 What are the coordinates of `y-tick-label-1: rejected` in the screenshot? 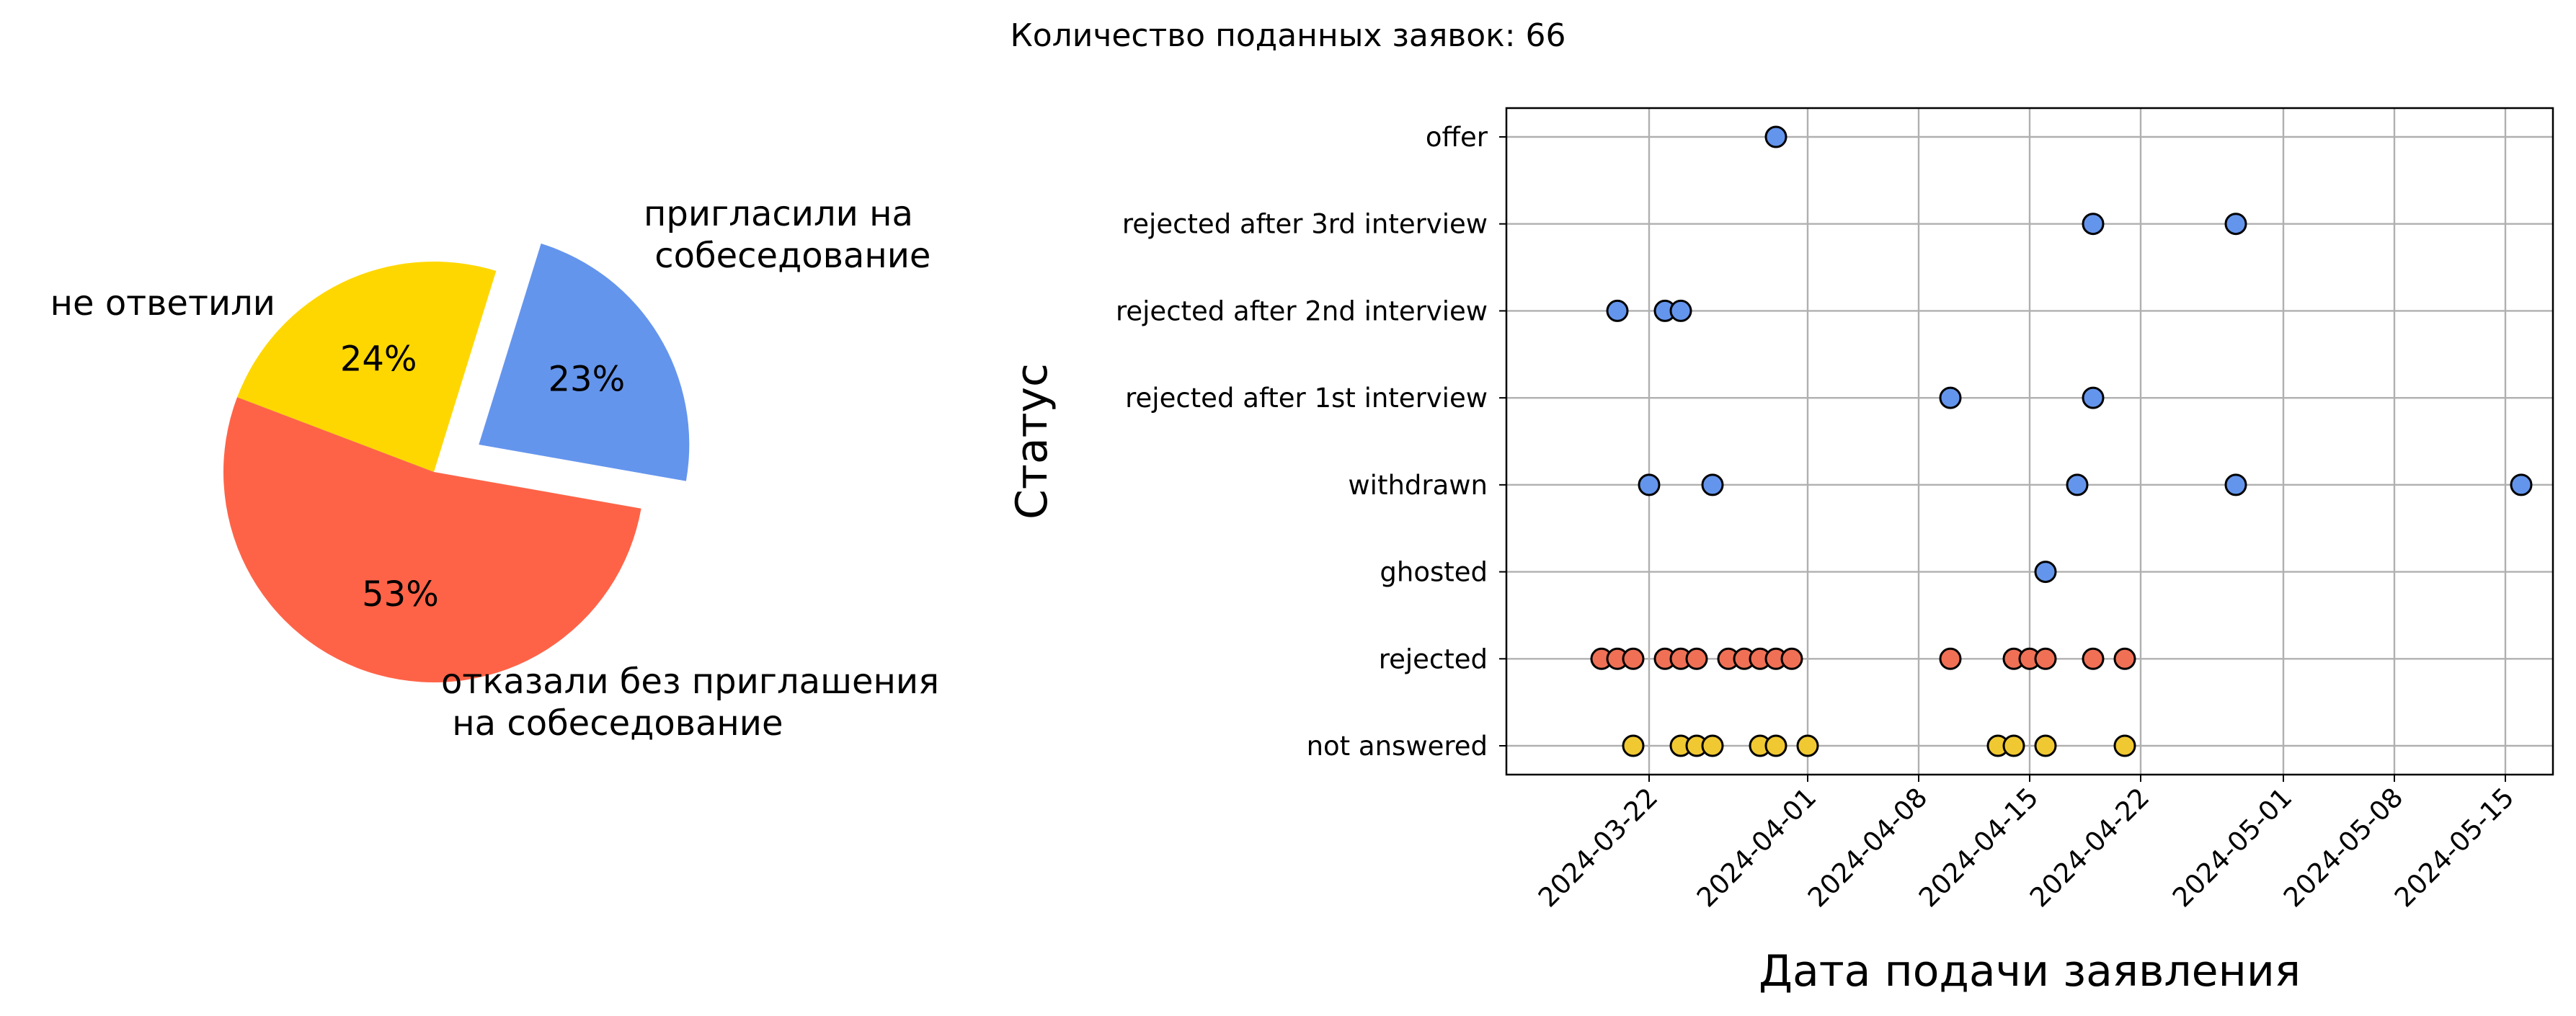 It's located at (1433, 658).